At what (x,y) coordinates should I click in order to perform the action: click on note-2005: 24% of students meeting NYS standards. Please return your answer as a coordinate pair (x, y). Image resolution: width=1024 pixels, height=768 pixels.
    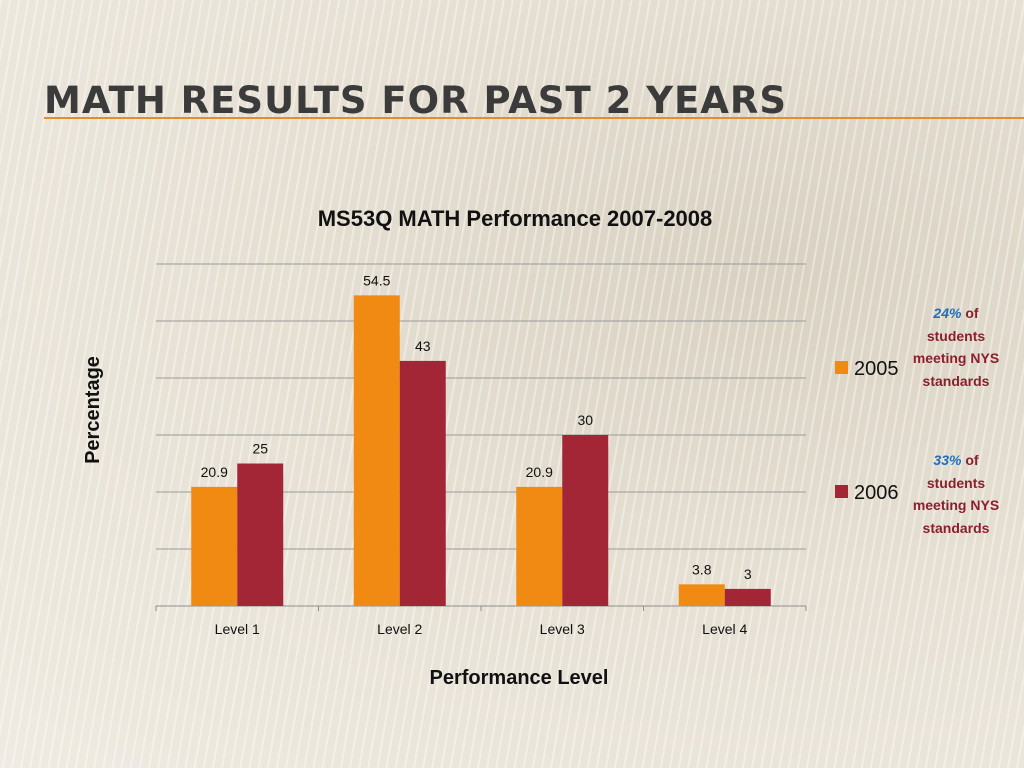
    Looking at the image, I should click on (956, 347).